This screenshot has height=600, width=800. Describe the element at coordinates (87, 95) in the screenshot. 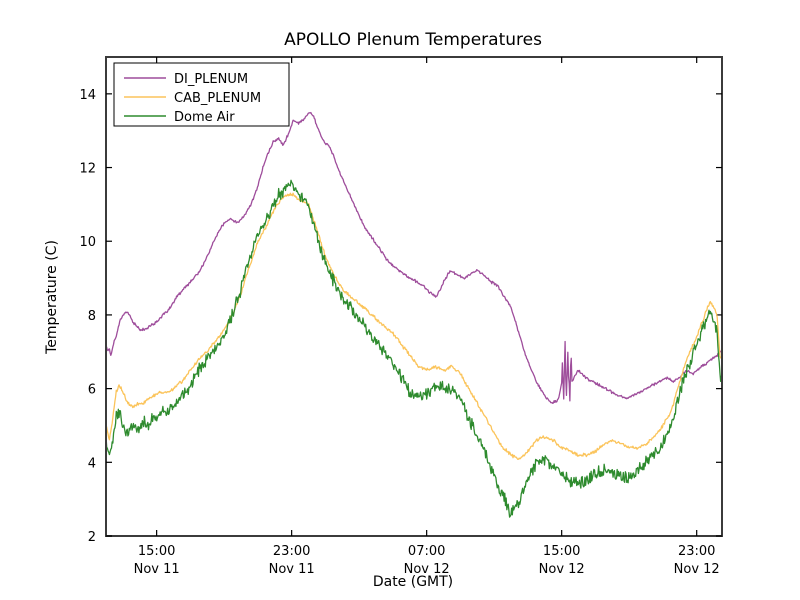

I see `y-tick-label: 14` at that location.